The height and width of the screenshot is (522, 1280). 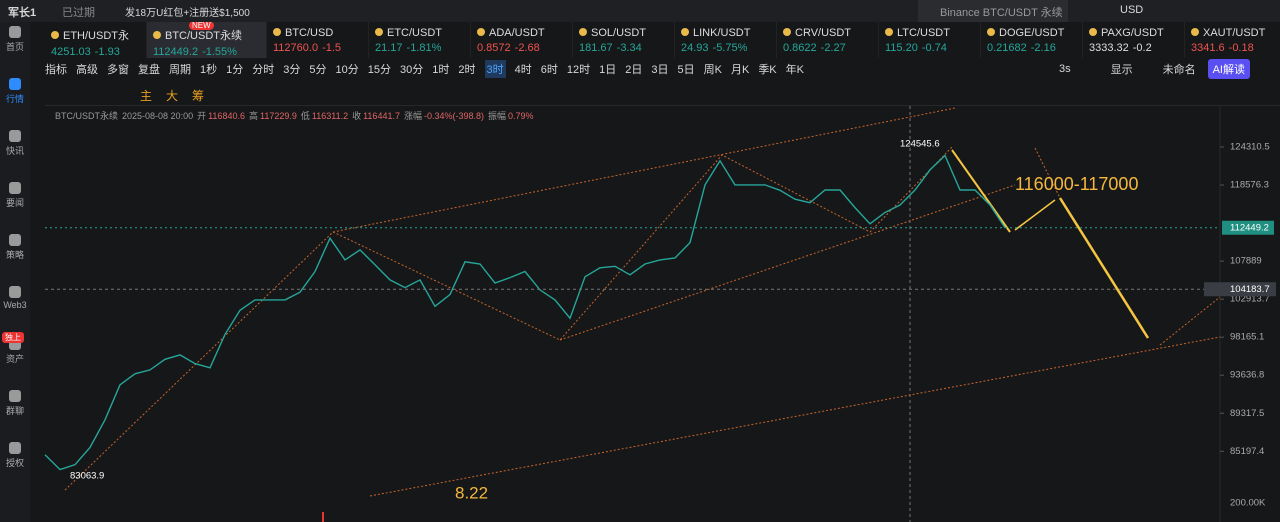 I want to click on interval: 5日, so click(x=686, y=70).